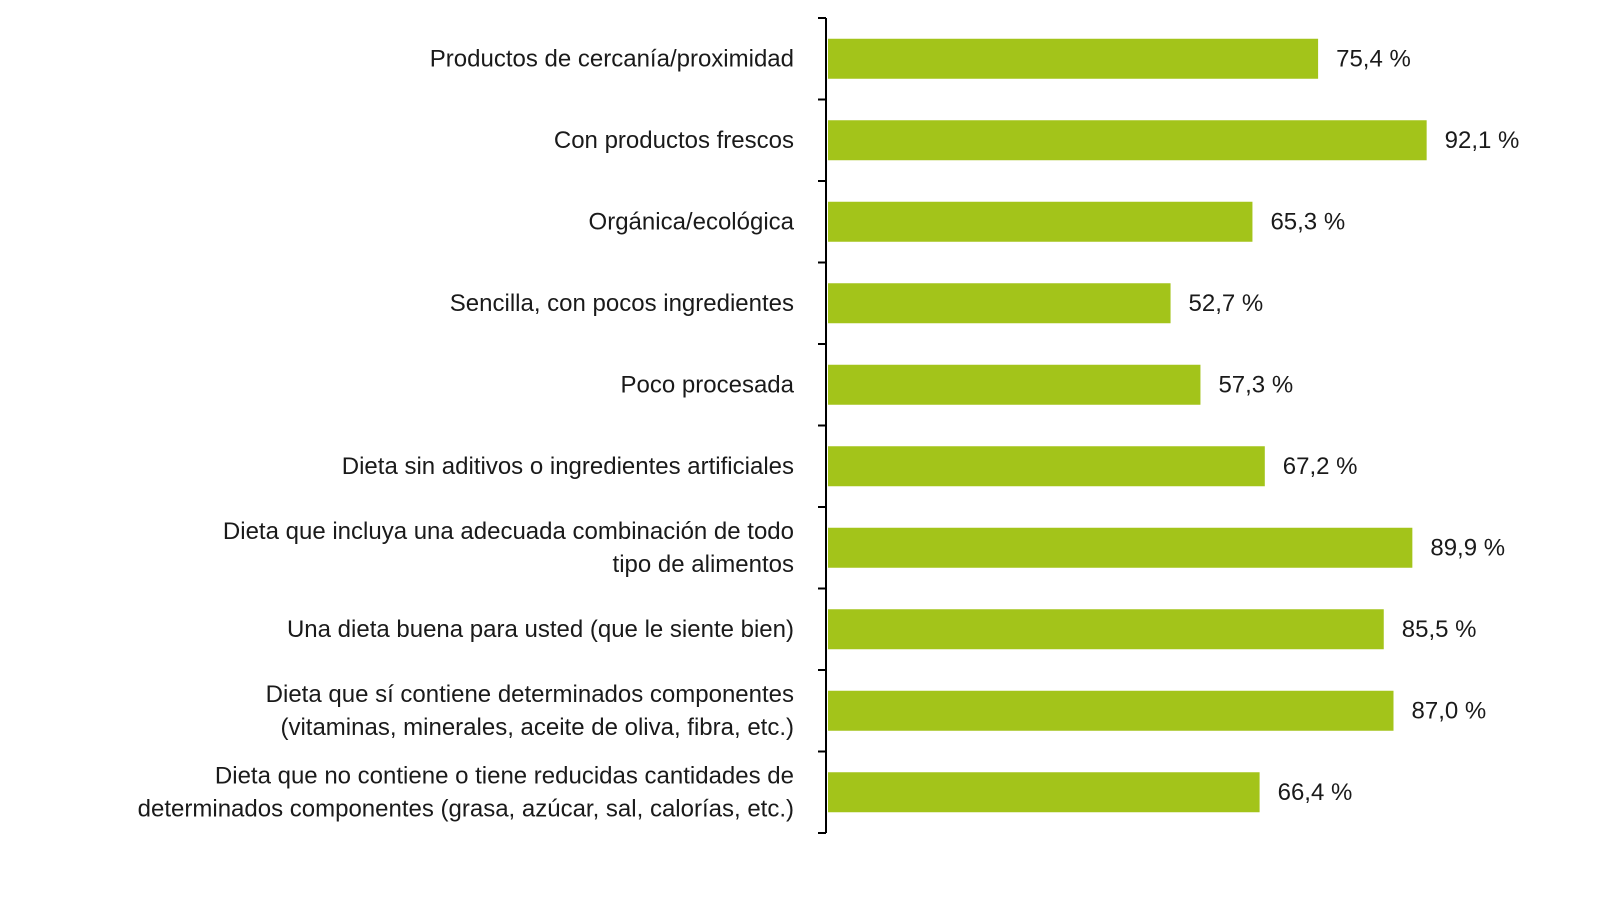 The width and height of the screenshot is (1600, 900). Describe the element at coordinates (1226, 303) in the screenshot. I see `value-label: 52,7 %` at that location.